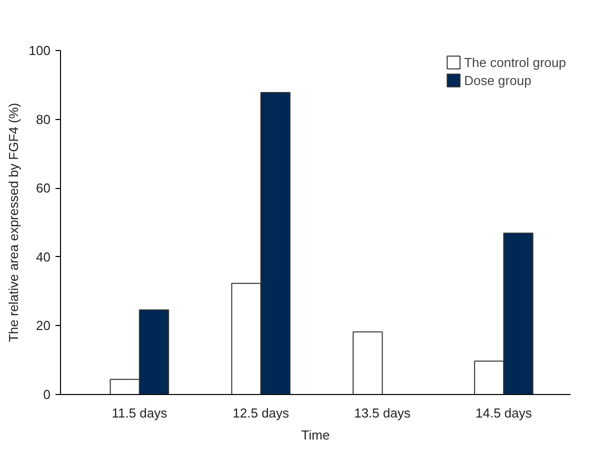 Image resolution: width=606 pixels, height=450 pixels. Describe the element at coordinates (39, 50) in the screenshot. I see `y-tick-label: 100` at that location.